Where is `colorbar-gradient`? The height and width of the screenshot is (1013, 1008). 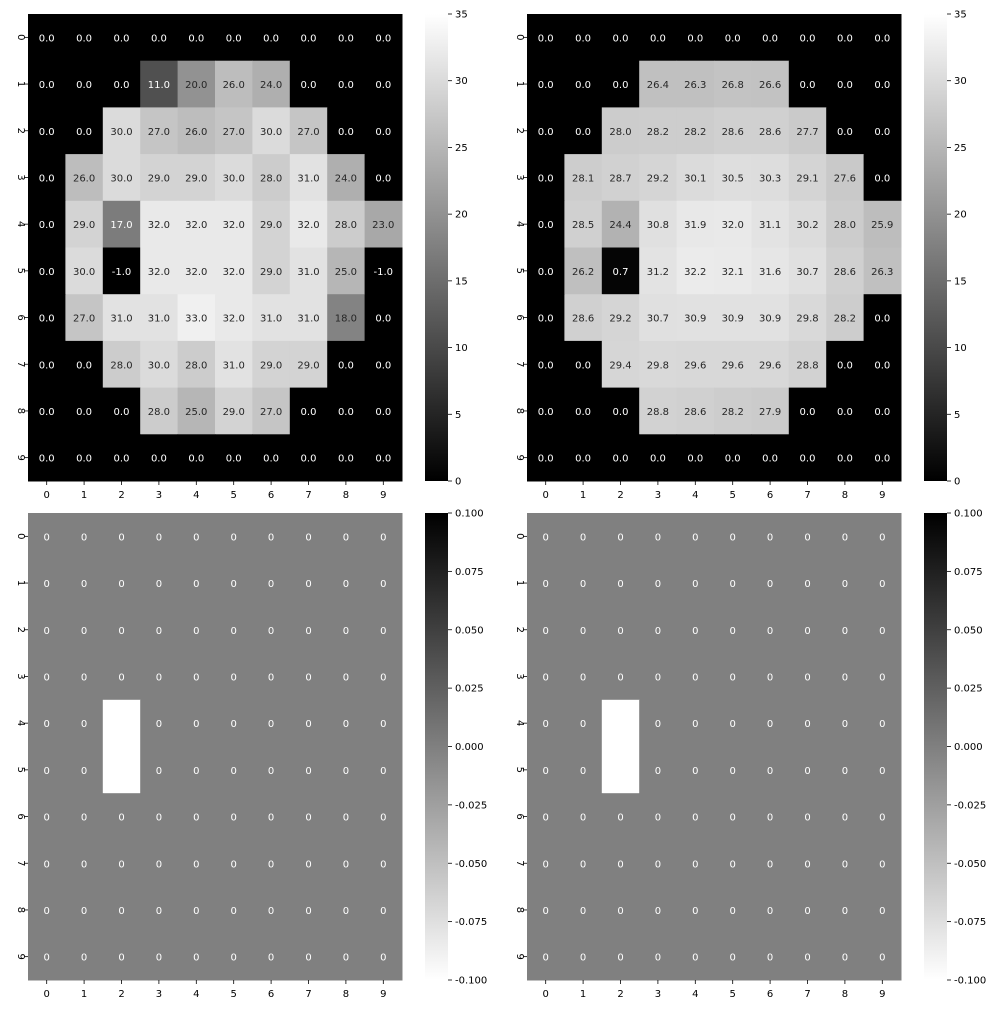
colorbar-gradient is located at coordinates (935, 247).